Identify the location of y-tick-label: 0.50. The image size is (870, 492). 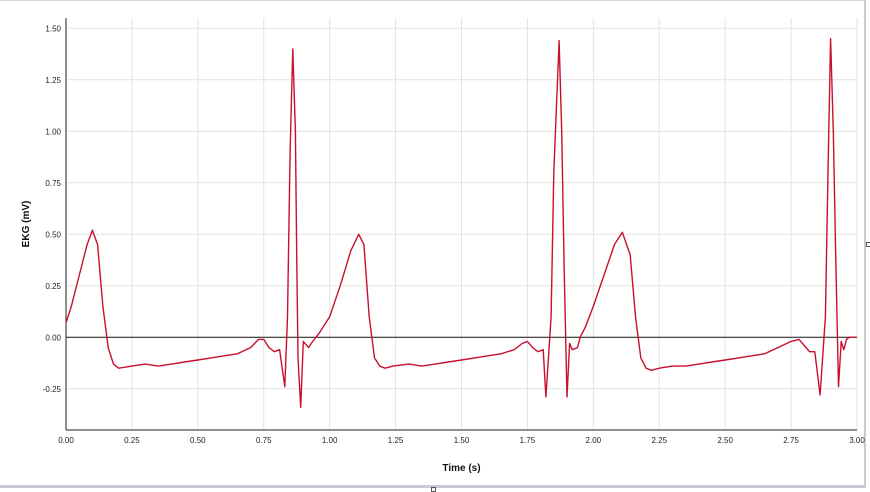
(53, 234).